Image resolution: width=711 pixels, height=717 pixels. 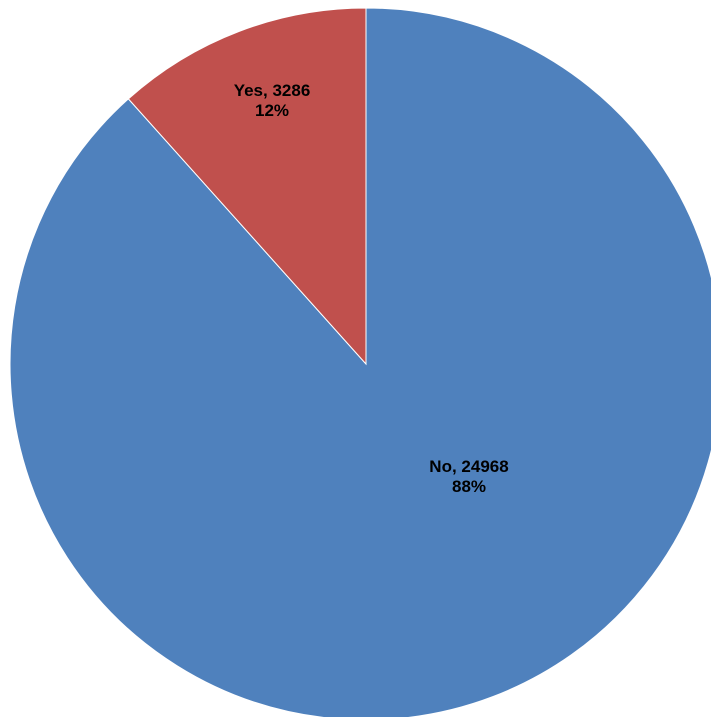 I want to click on slice-label-no-percent: 88%, so click(x=469, y=486).